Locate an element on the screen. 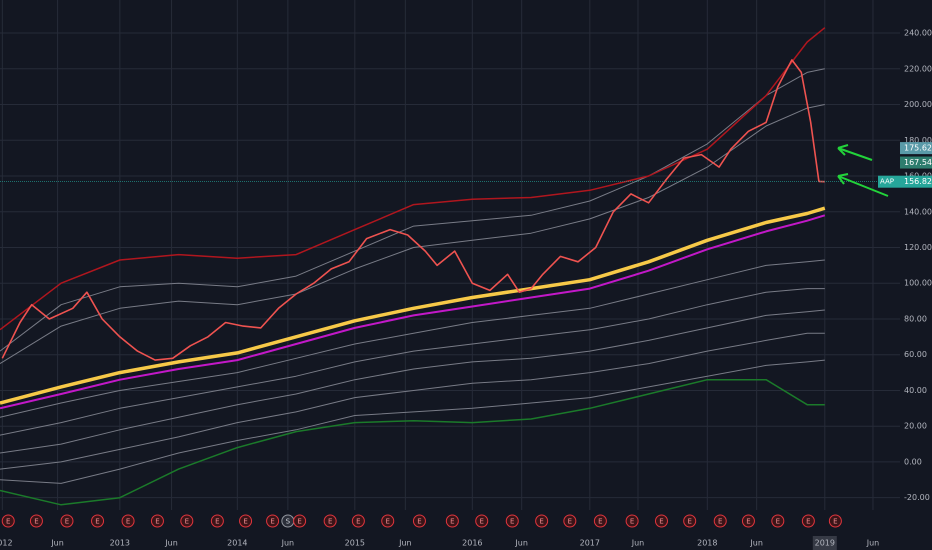 The height and width of the screenshot is (550, 932). y-tick-label: 100.00 is located at coordinates (918, 283).